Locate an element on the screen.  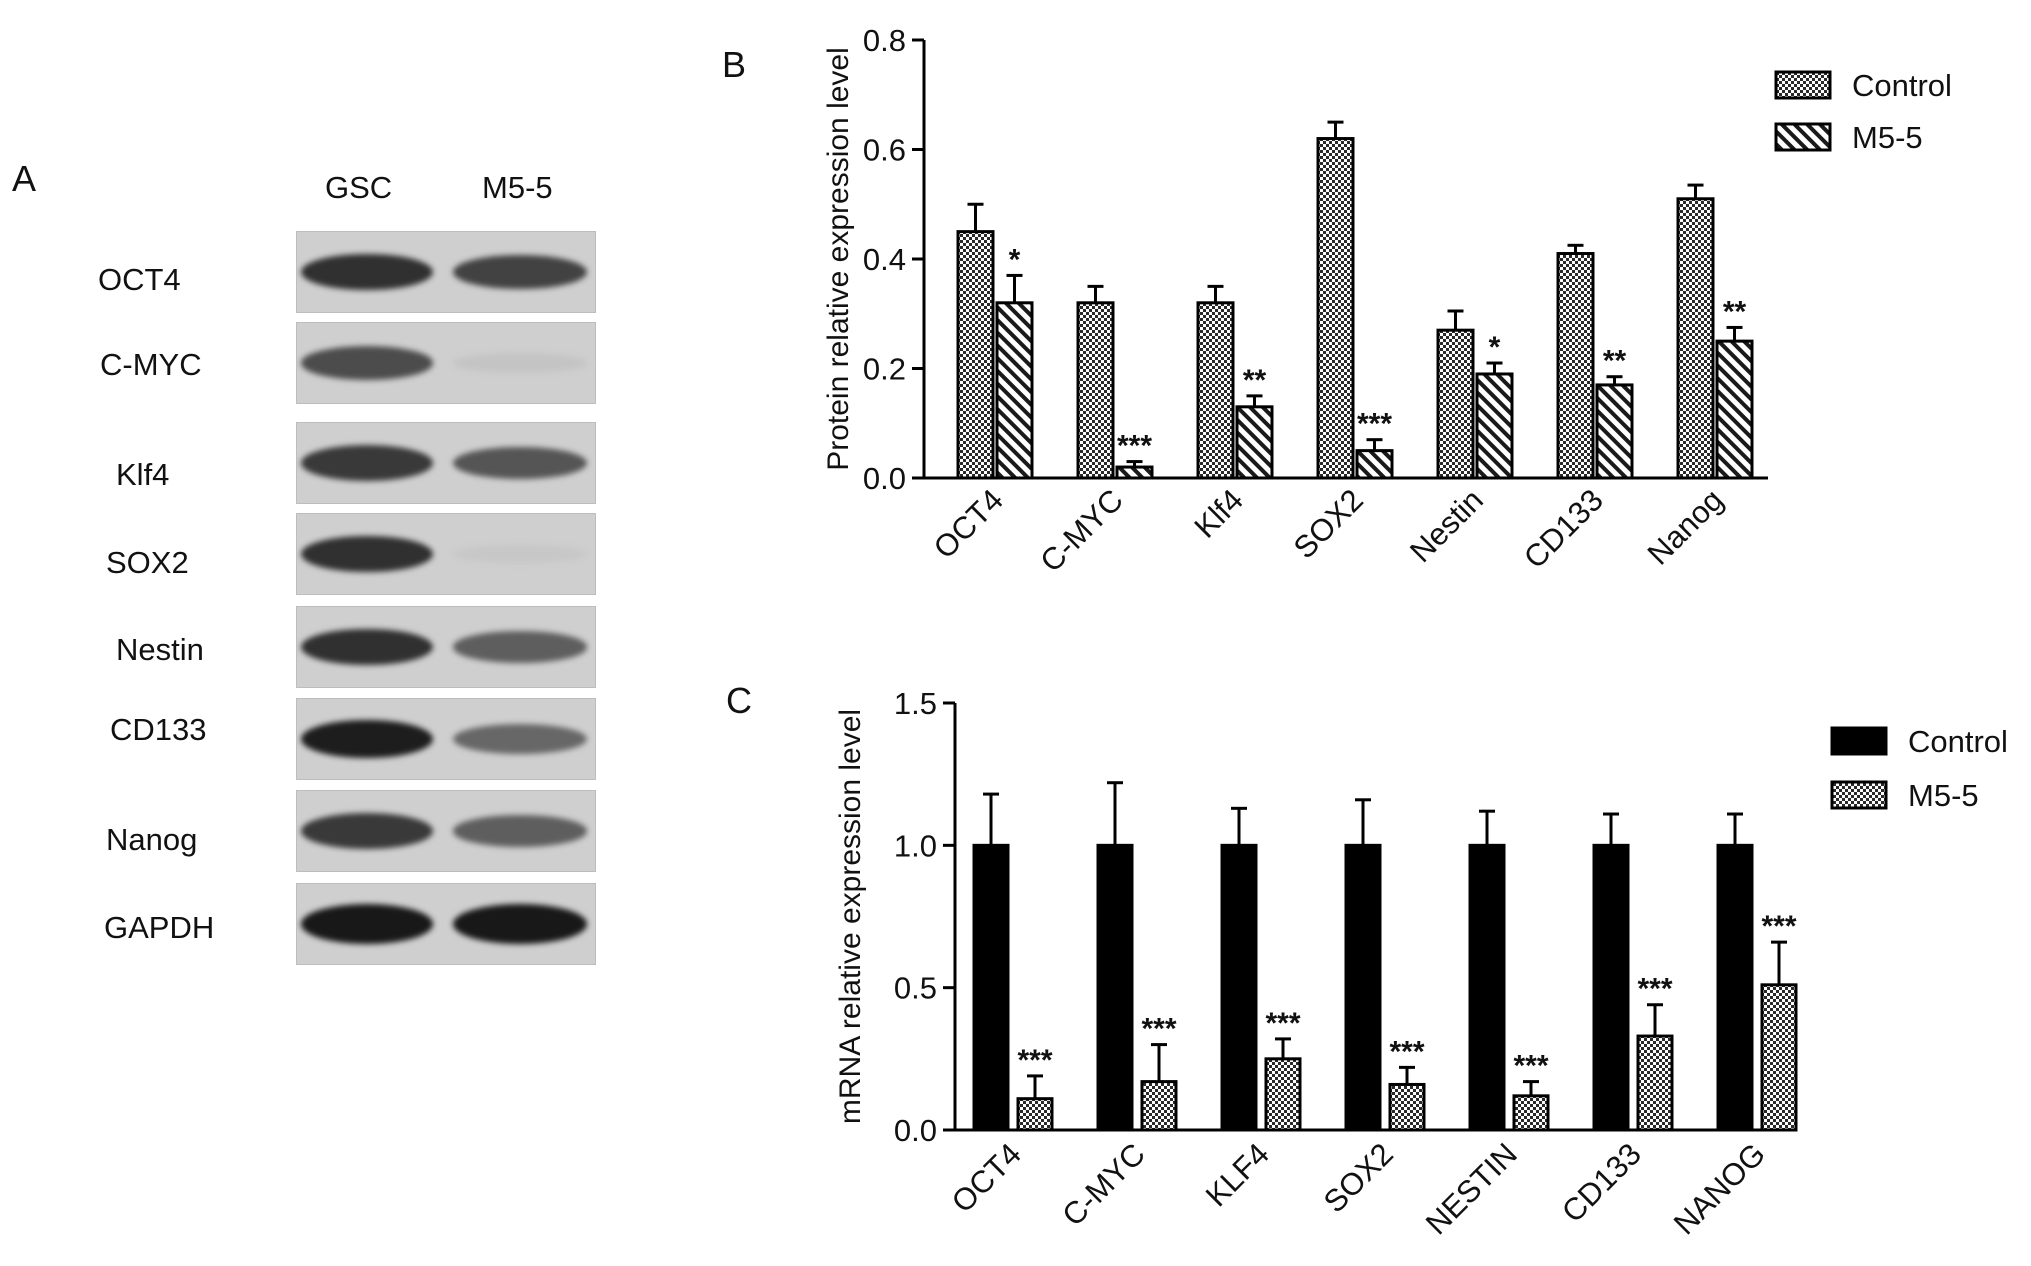
lane-header-m5-5: M5-5 is located at coordinates (517, 187).